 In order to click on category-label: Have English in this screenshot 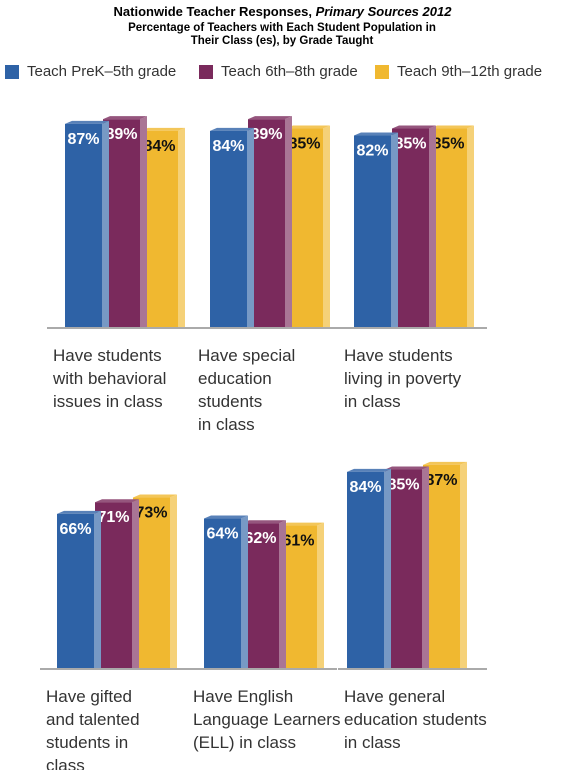, I will do `click(243, 696)`.